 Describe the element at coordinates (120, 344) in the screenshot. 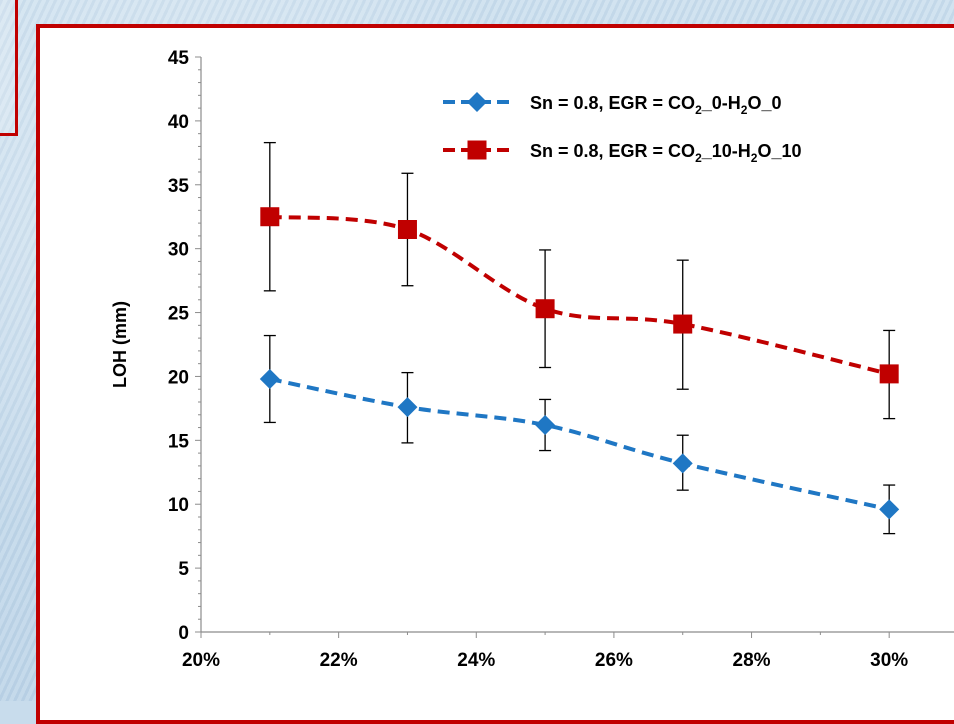

I see `y-axis-title: LOH (mm)` at that location.